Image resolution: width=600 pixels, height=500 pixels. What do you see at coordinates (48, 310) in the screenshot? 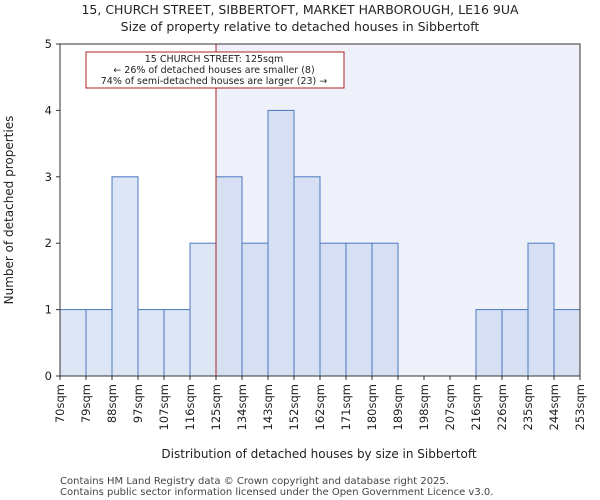
I see `y-tick-label-1: 1` at bounding box center [48, 310].